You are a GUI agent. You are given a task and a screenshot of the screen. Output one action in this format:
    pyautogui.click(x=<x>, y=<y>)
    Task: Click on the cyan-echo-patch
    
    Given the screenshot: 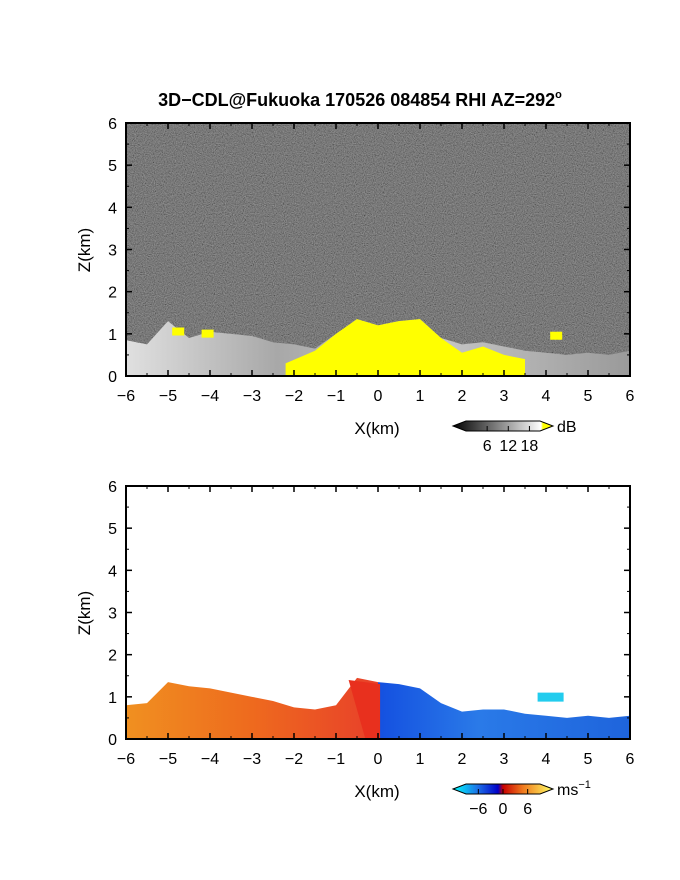 What is the action you would take?
    pyautogui.click(x=550, y=697)
    